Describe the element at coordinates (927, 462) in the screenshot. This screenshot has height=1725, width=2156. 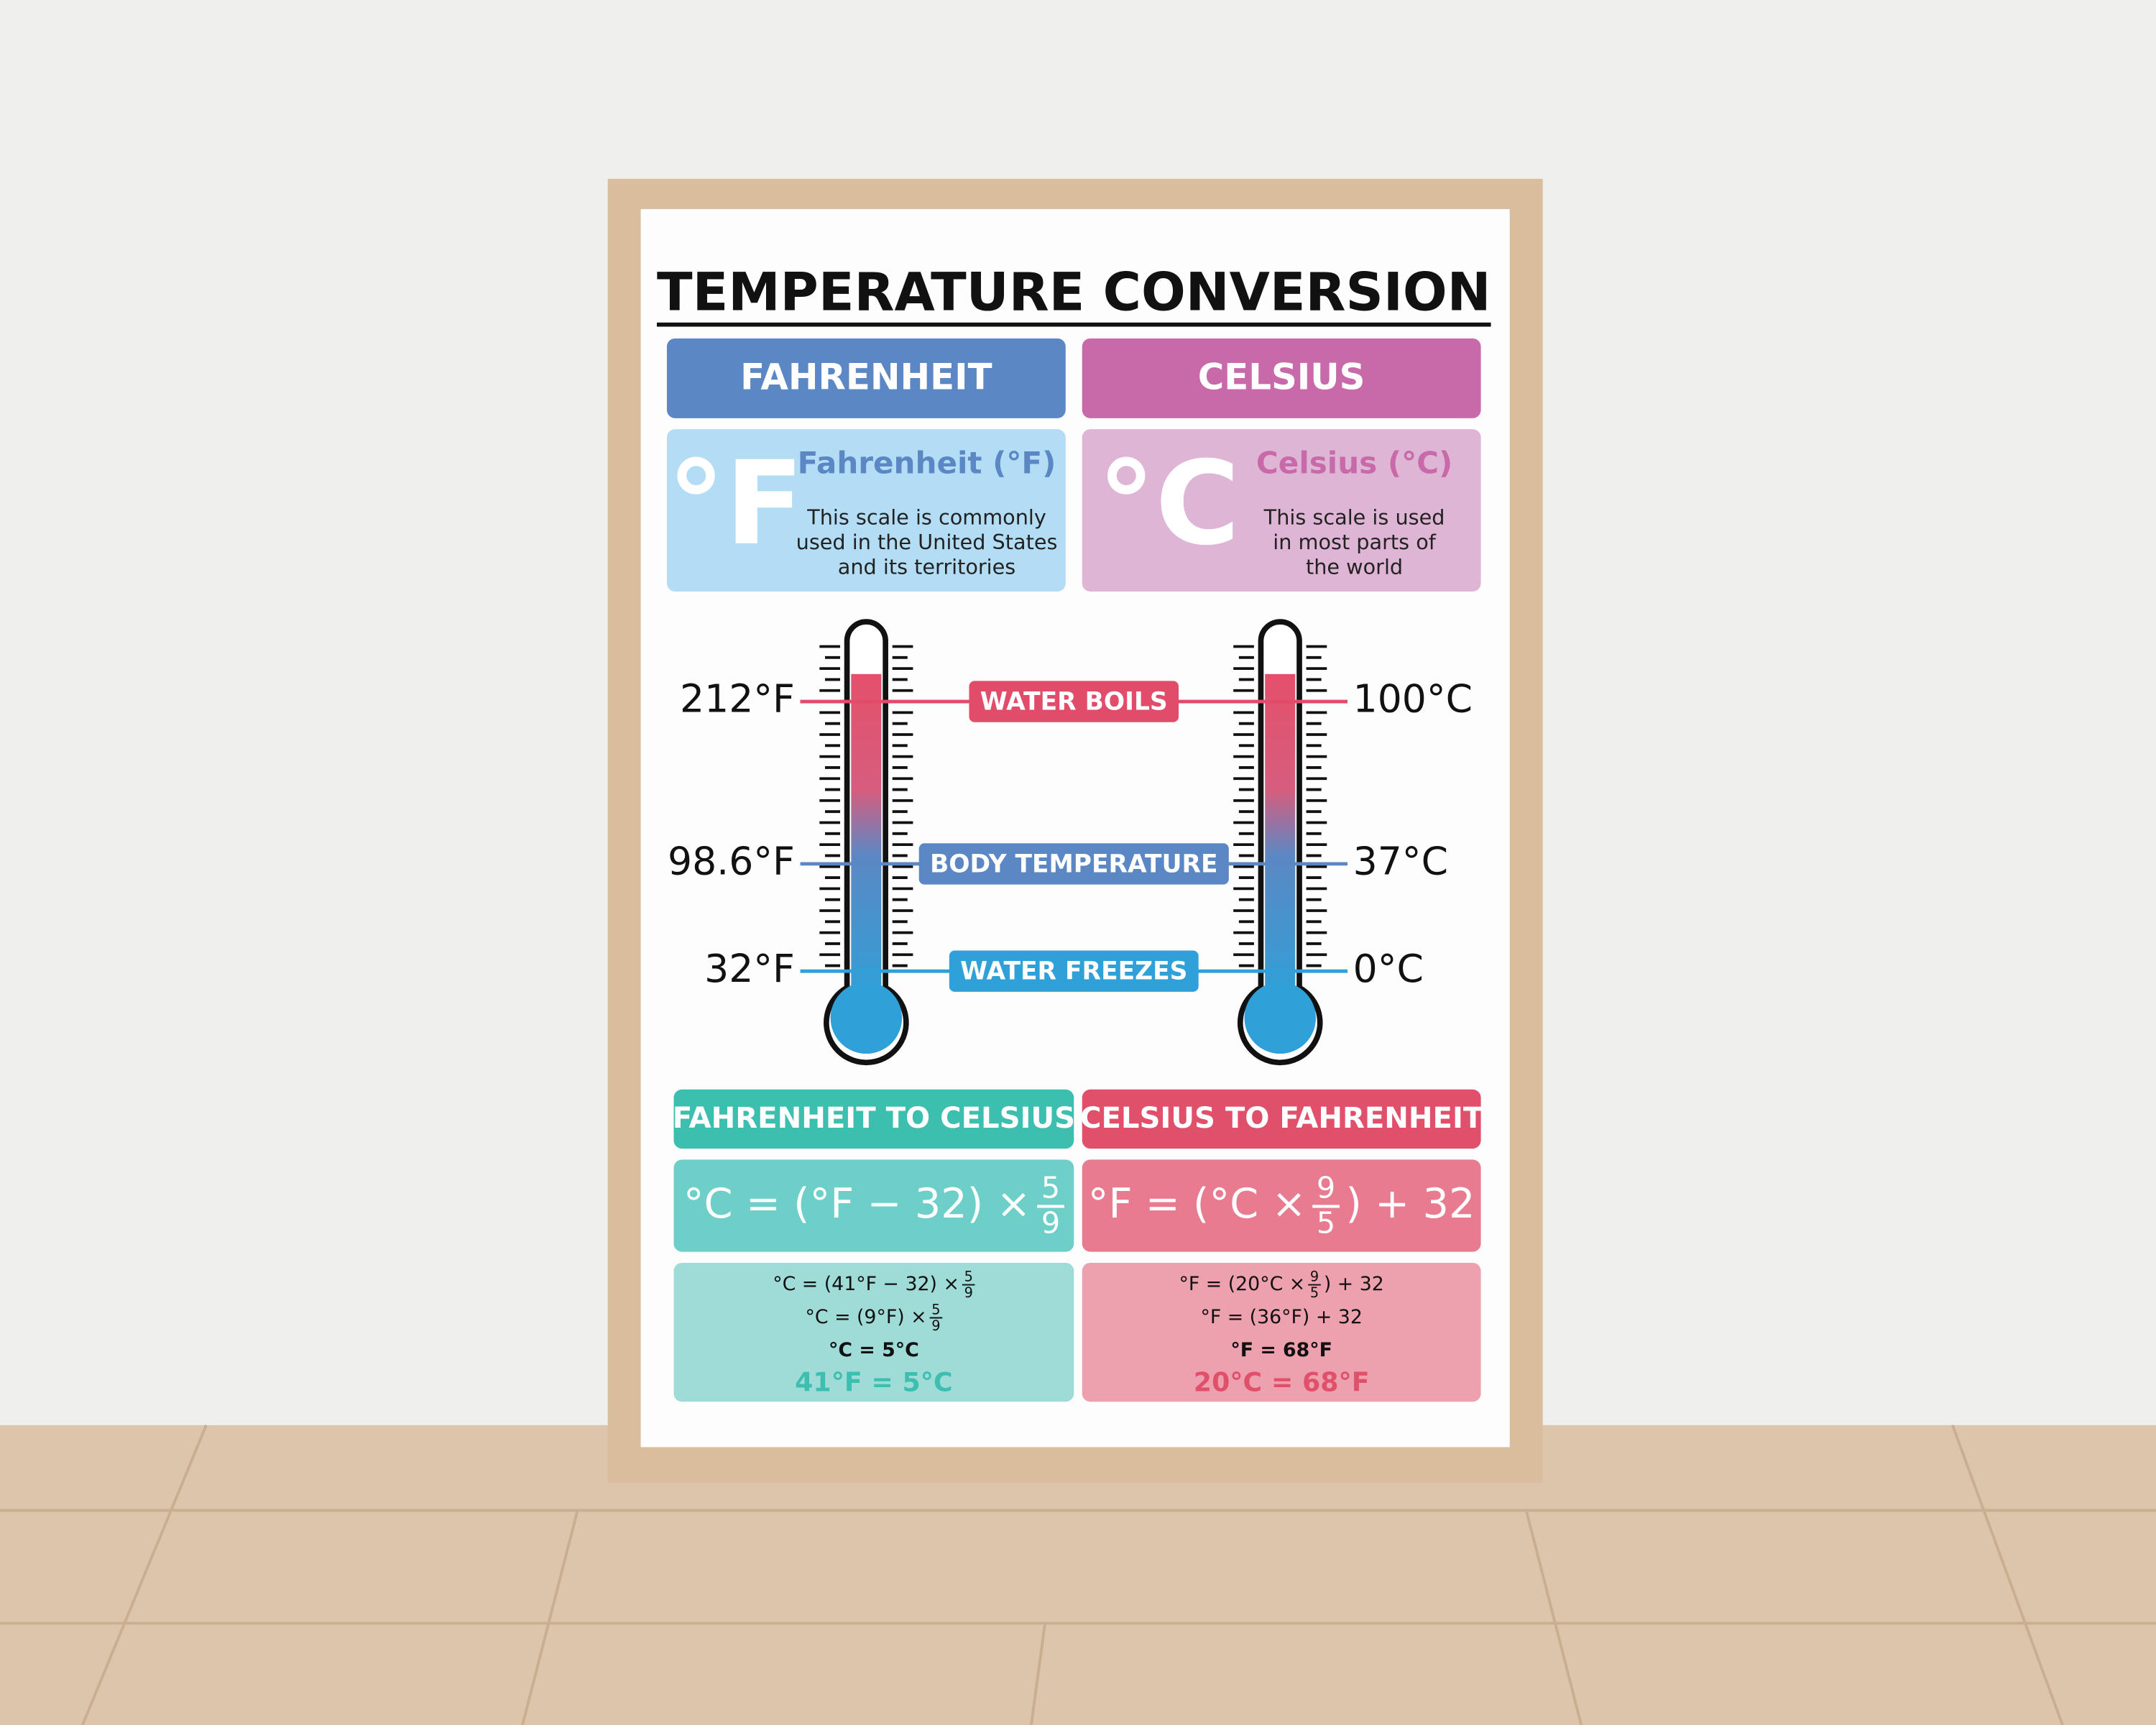
I see `scale-name: Fahrenheit (°F)` at that location.